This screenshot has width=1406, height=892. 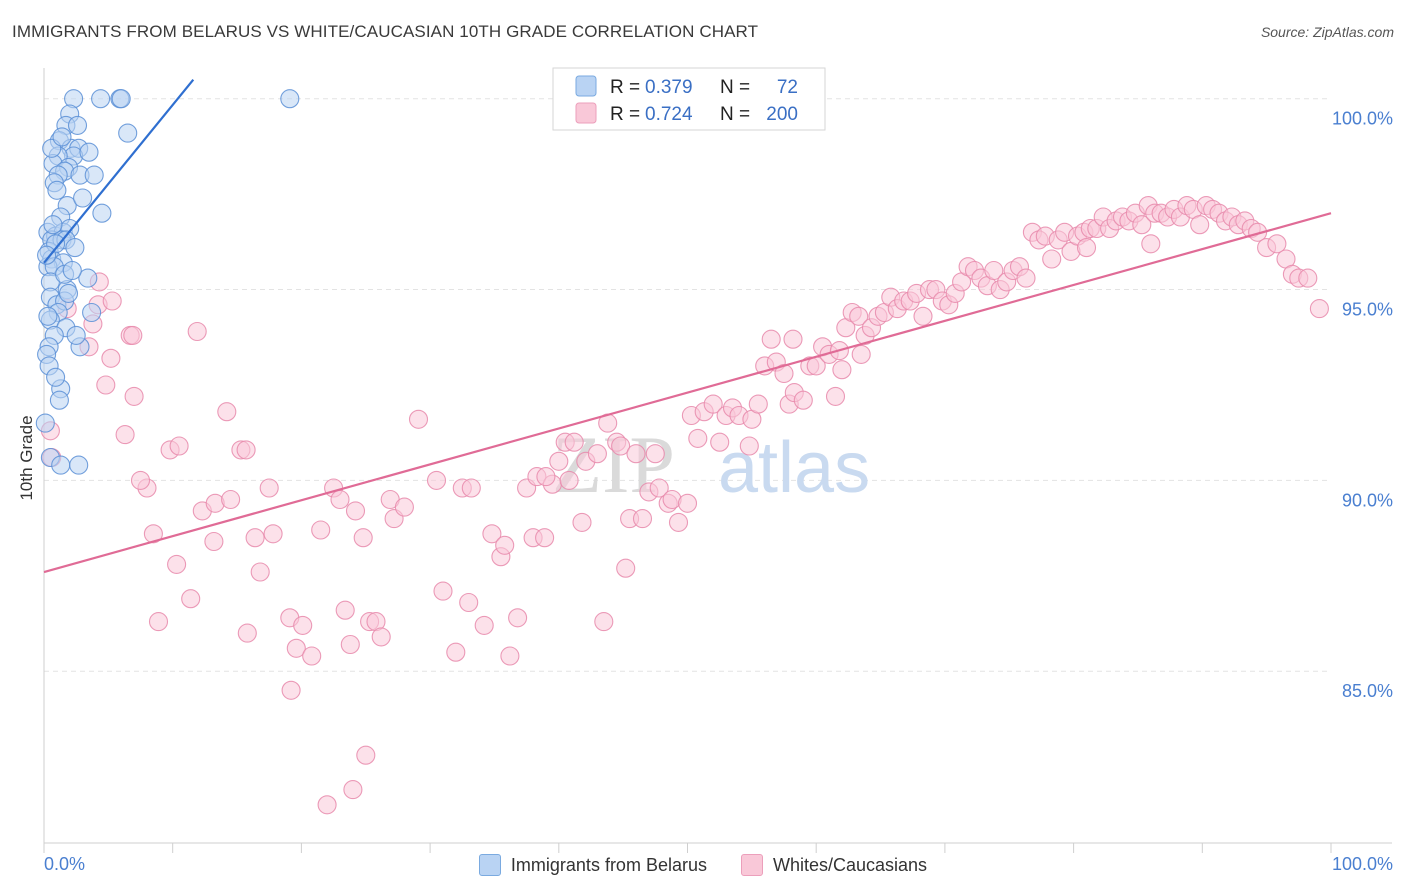 I want to click on legend-n-value-pink: 200, so click(x=782, y=114).